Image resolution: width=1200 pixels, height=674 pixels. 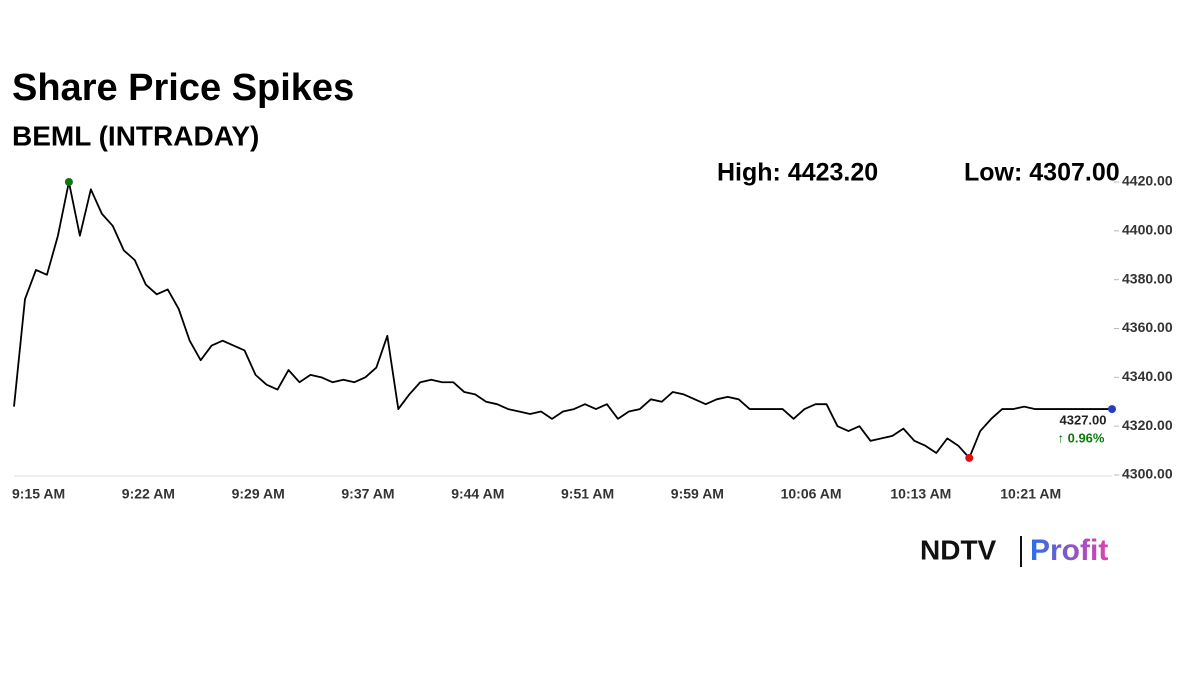 What do you see at coordinates (797, 173) in the screenshot?
I see `high-annotation: High: 4423.20` at bounding box center [797, 173].